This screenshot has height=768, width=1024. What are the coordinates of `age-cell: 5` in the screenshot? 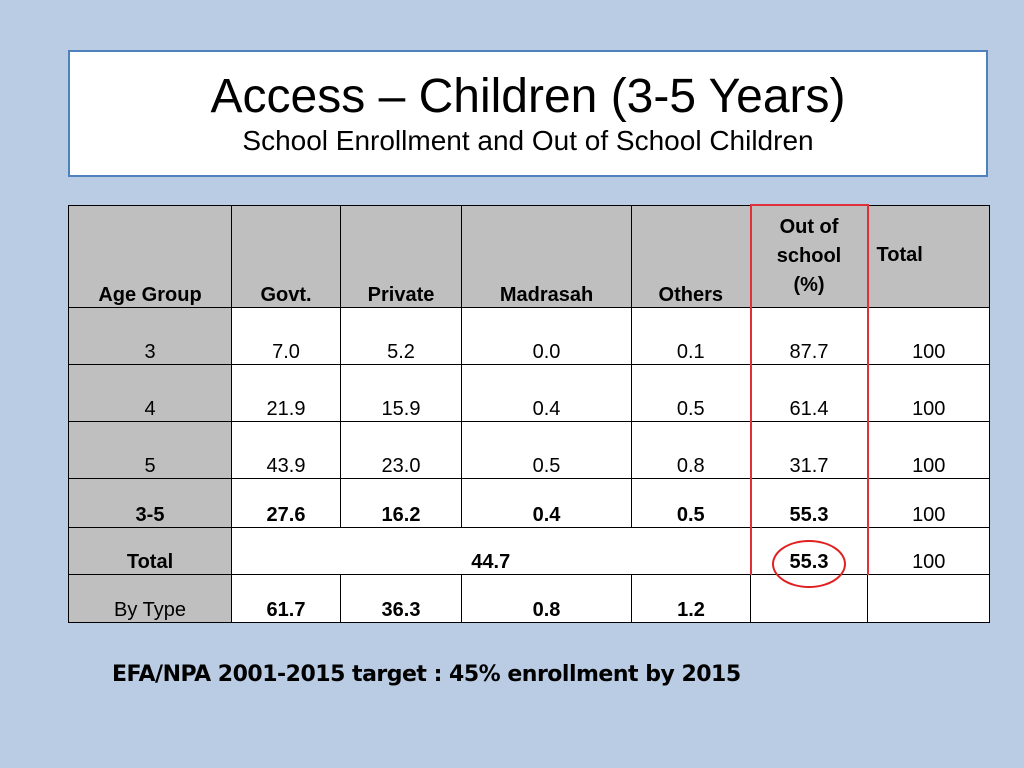 It's located at (150, 449).